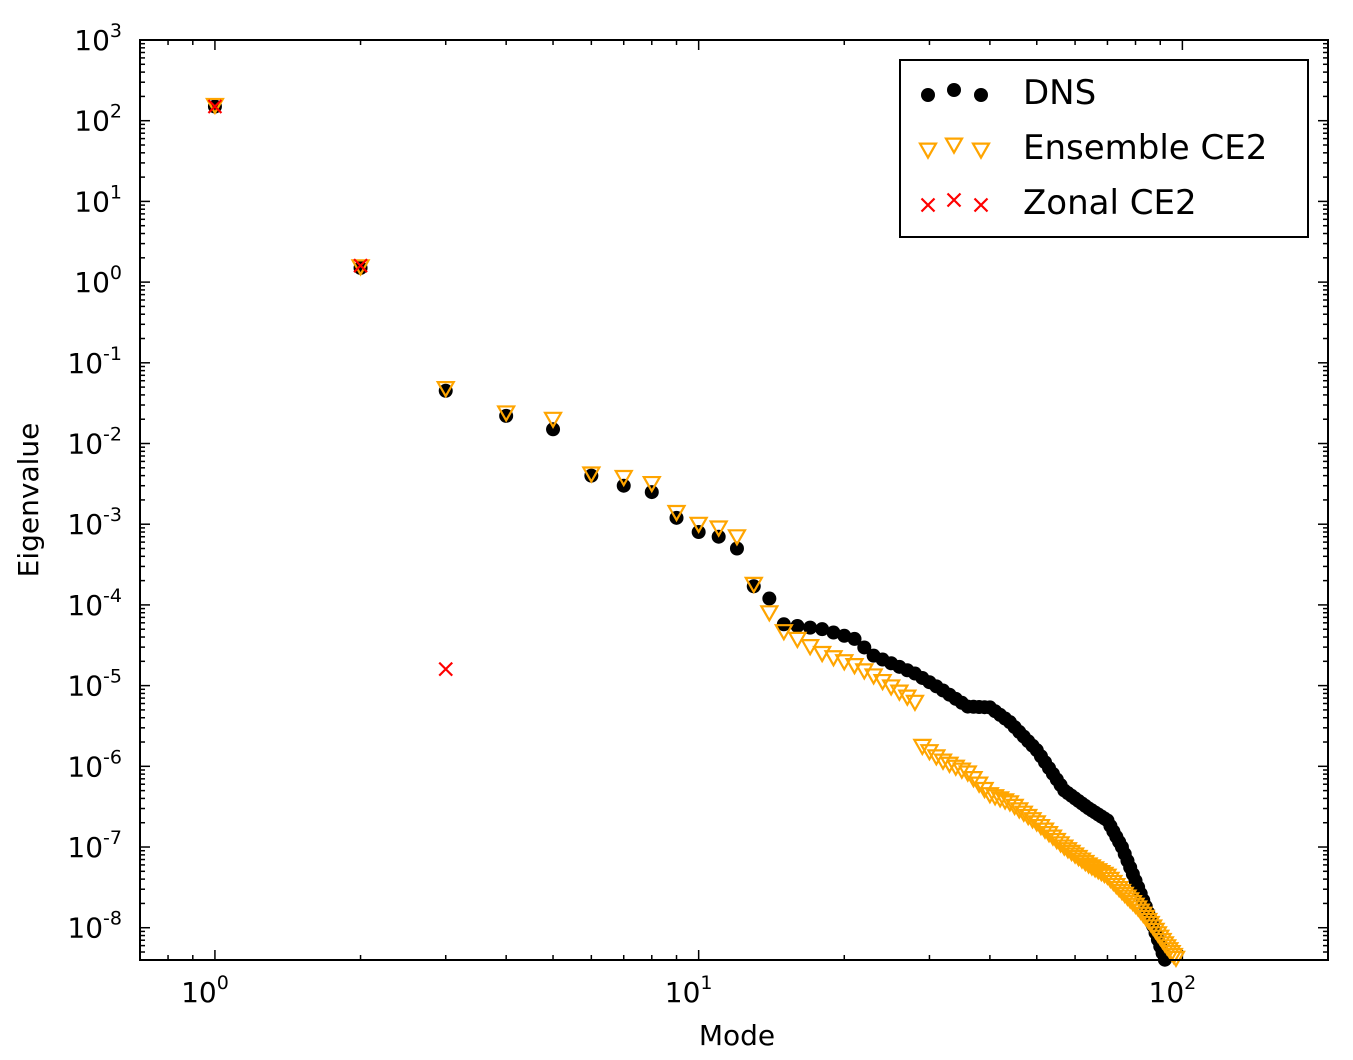 This screenshot has height=1060, width=1353. What do you see at coordinates (94, 764) in the screenshot?
I see `y-tick-label: 10⁻⁶` at bounding box center [94, 764].